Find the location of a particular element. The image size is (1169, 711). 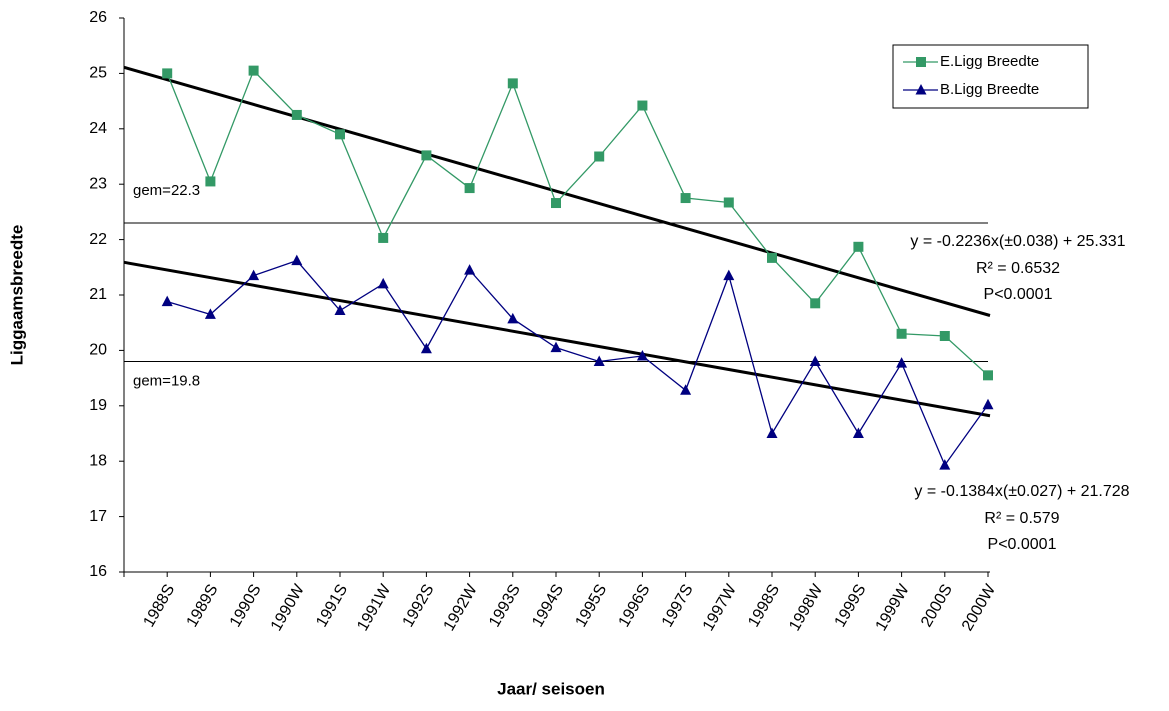

legend-box is located at coordinates (990, 76).